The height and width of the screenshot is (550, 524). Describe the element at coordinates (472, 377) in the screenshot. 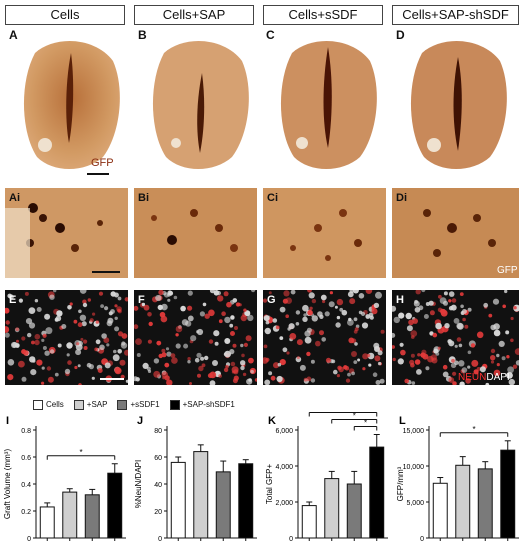

I see `neun-label: NEUN` at that location.